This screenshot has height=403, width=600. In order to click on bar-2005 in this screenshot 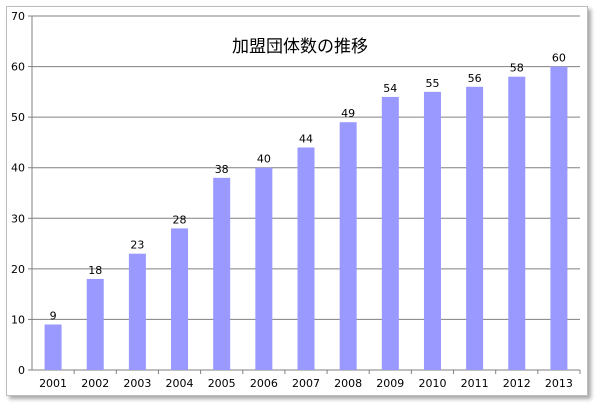, I will do `click(222, 273)`.